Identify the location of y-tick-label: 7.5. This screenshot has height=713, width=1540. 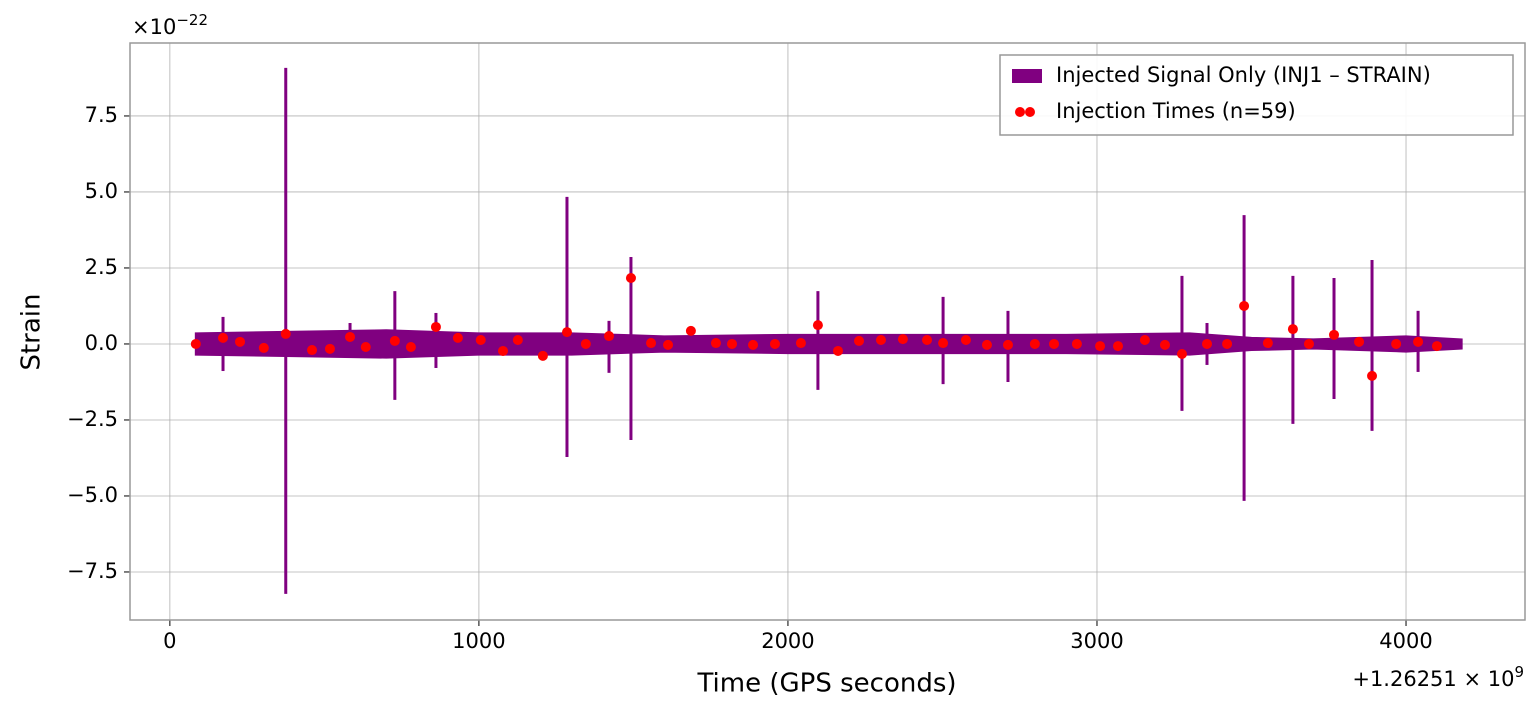
(101, 115).